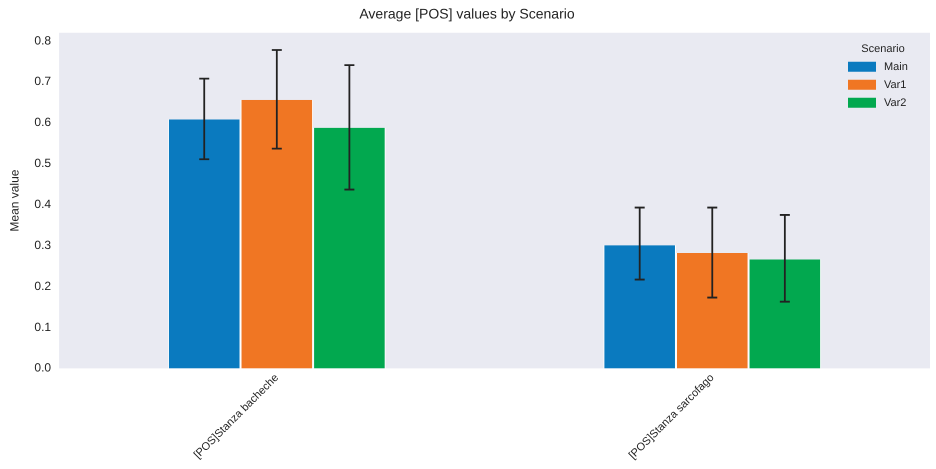  Describe the element at coordinates (43, 367) in the screenshot. I see `y-tick-label: 0.0` at that location.